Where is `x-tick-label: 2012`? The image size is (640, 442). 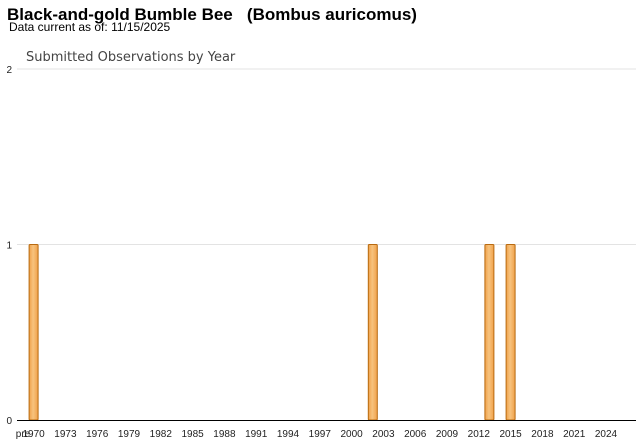
x-tick-label: 2012 is located at coordinates (479, 434).